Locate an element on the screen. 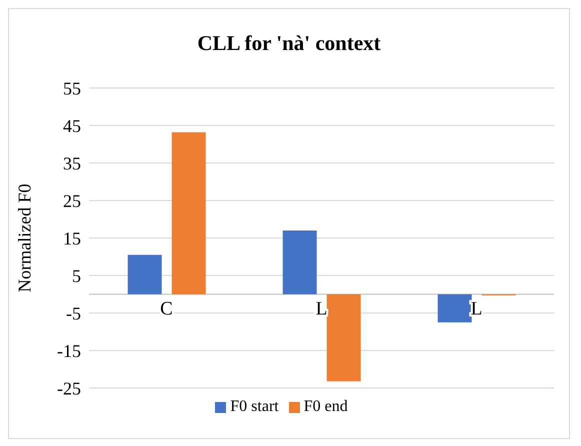  y-tick-label: 5 is located at coordinates (76, 276).